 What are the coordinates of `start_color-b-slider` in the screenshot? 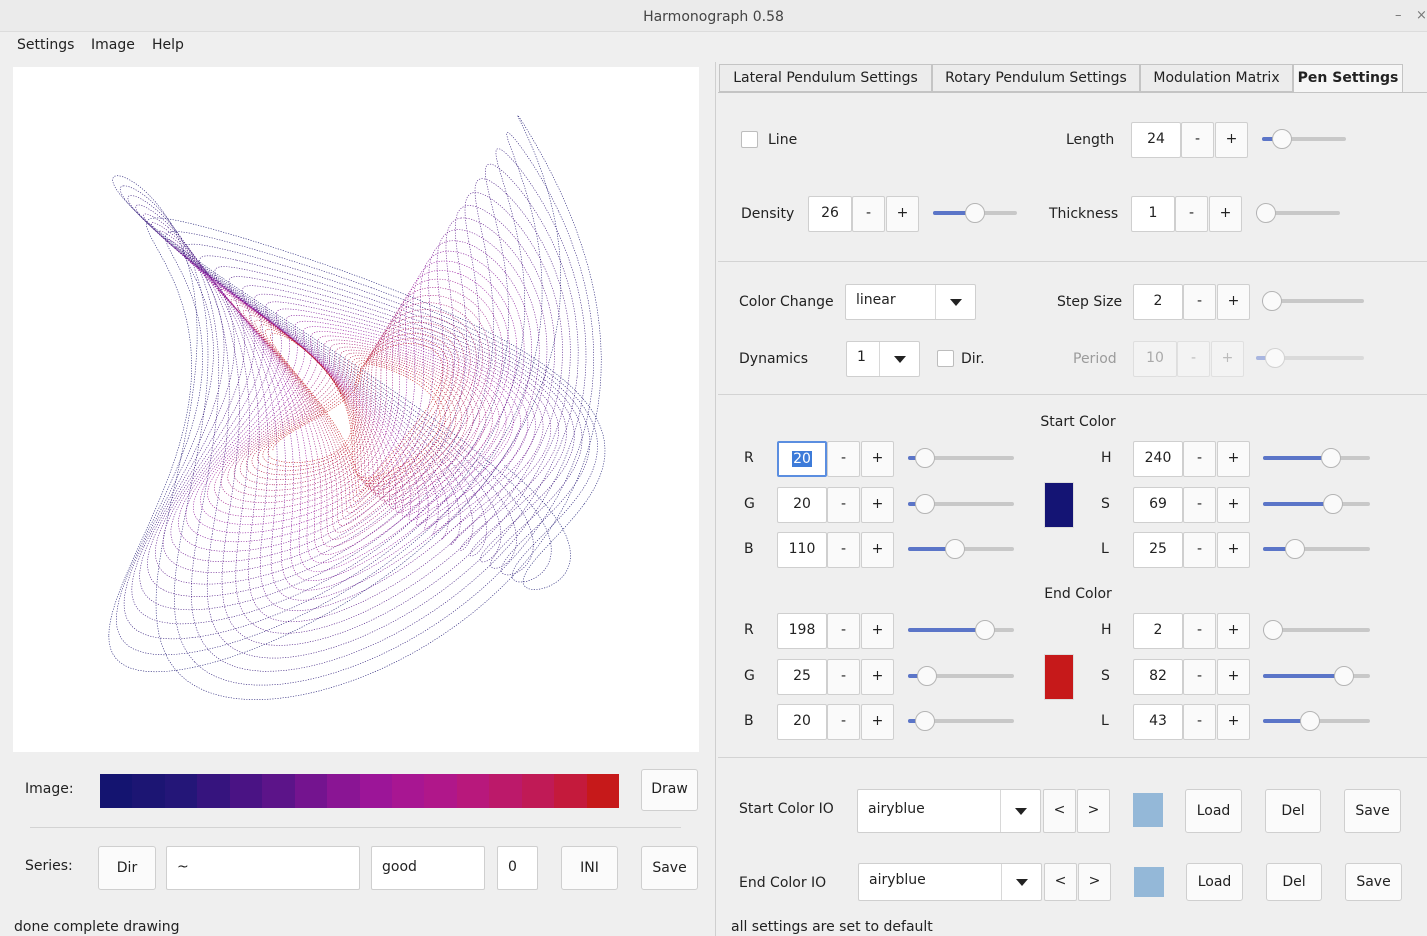 It's located at (961, 549).